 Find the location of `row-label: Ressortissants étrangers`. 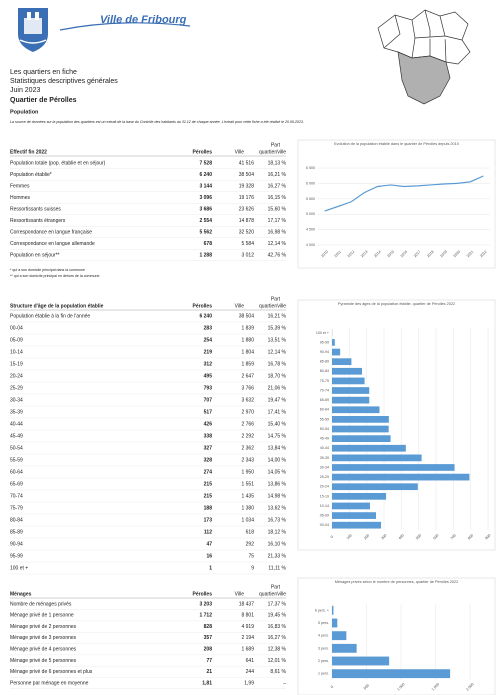

row-label: Ressortissants étrangers is located at coordinates (38, 221).